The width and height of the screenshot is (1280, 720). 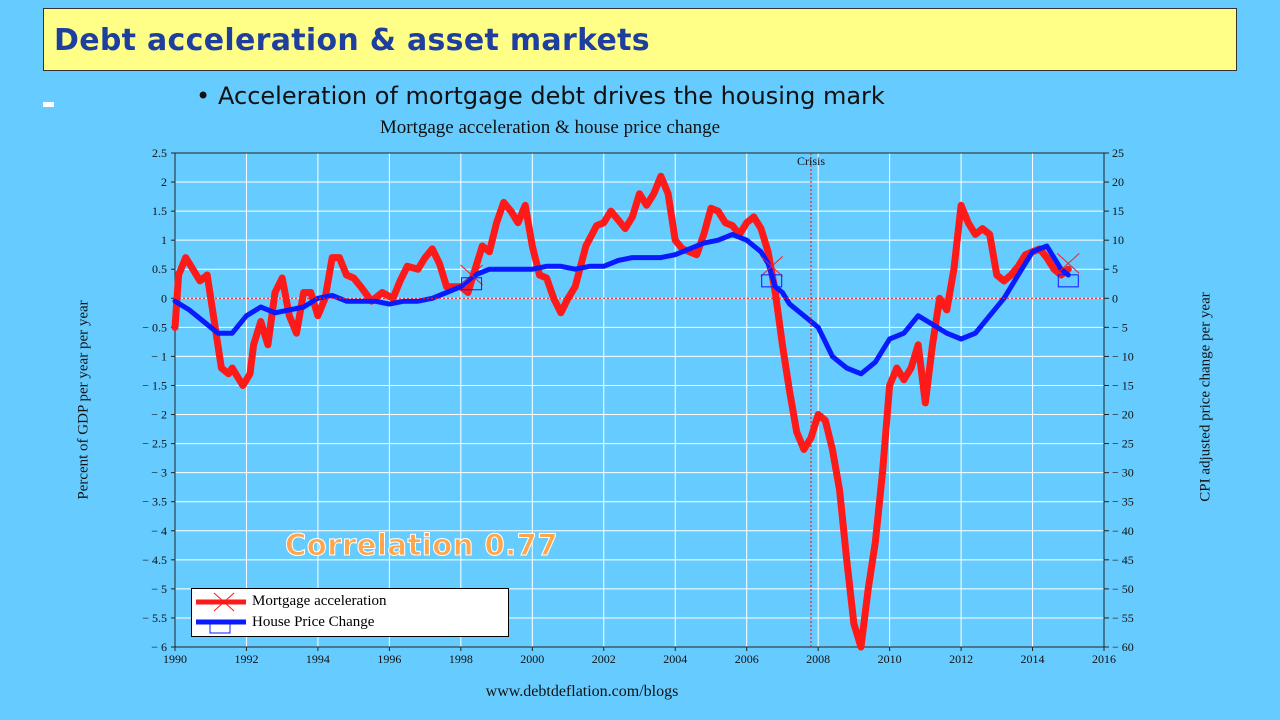 What do you see at coordinates (175, 659) in the screenshot?
I see `x-tick-label: 1990` at bounding box center [175, 659].